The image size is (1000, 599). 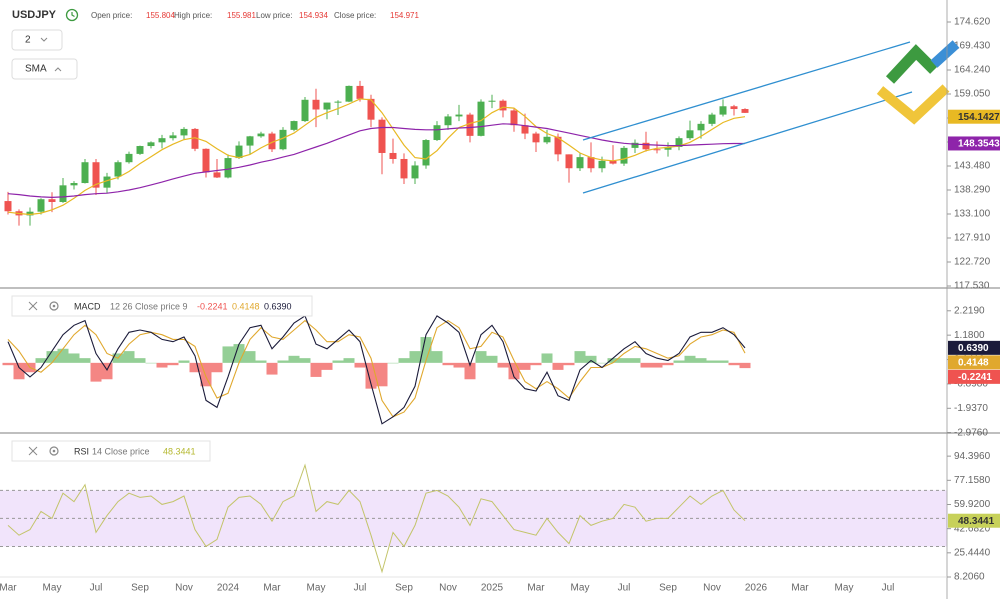 What do you see at coordinates (355, 15) in the screenshot?
I see `close-label: Close price:` at bounding box center [355, 15].